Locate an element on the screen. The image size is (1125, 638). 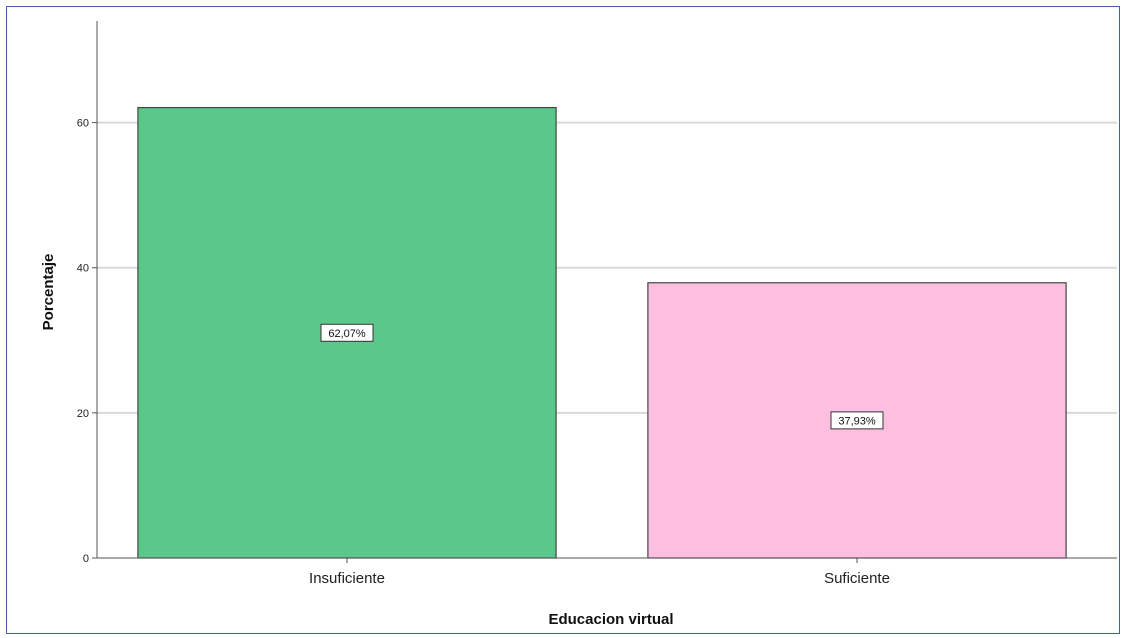
y-tick-label: 60 is located at coordinates (83, 124).